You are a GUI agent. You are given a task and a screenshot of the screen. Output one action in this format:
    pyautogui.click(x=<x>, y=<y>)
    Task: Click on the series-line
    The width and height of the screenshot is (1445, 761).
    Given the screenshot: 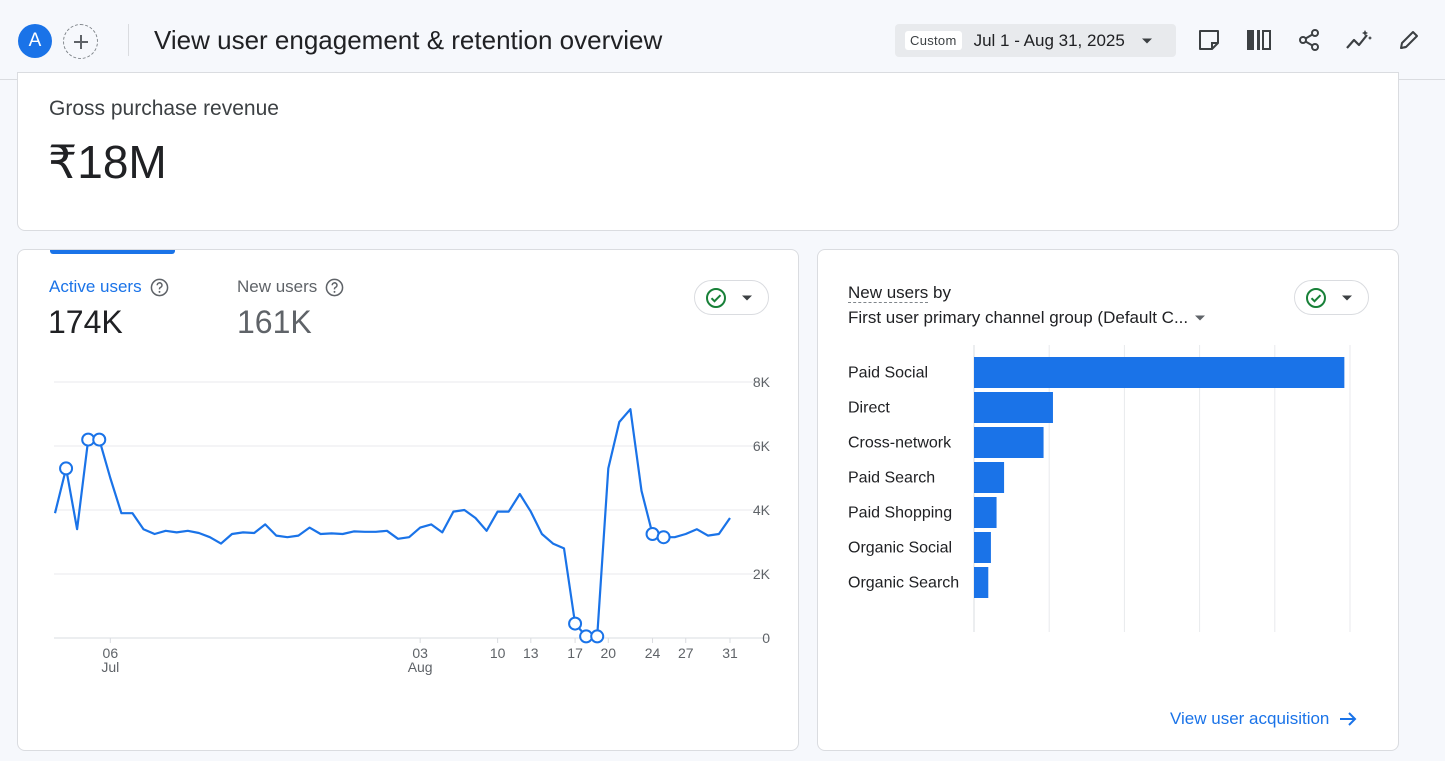 What is the action you would take?
    pyautogui.click(x=392, y=523)
    